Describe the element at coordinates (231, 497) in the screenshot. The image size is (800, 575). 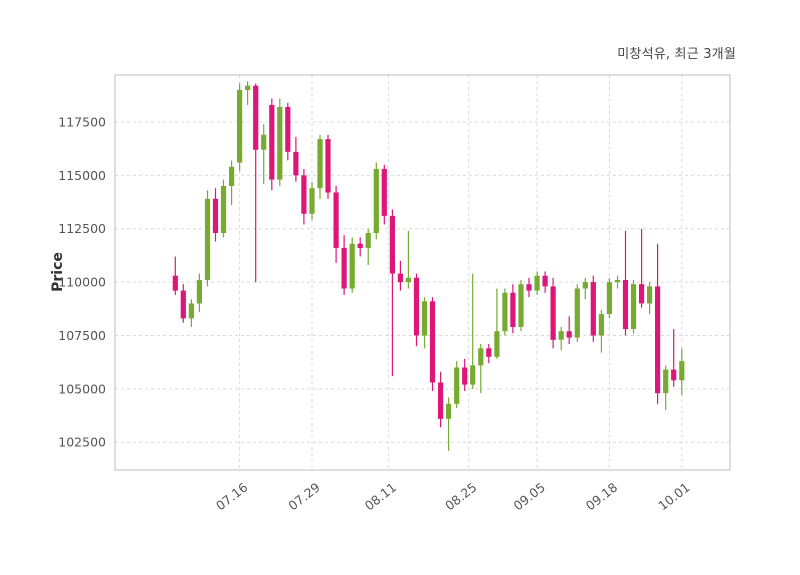
I see `svg-text: 07.16` at that location.